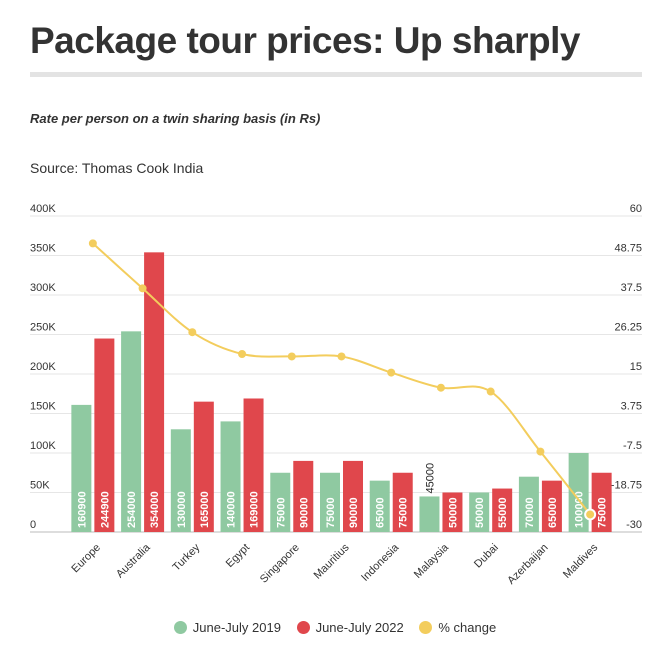 Image resolution: width=670 pixels, height=647 pixels. I want to click on right-tick-label: 15, so click(636, 367).